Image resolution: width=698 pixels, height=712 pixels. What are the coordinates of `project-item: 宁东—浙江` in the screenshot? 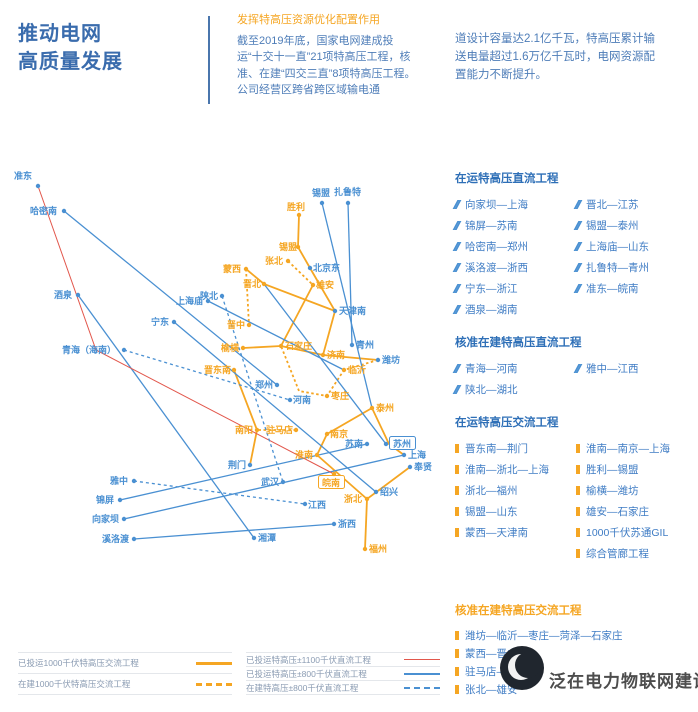 It's located at (514, 288).